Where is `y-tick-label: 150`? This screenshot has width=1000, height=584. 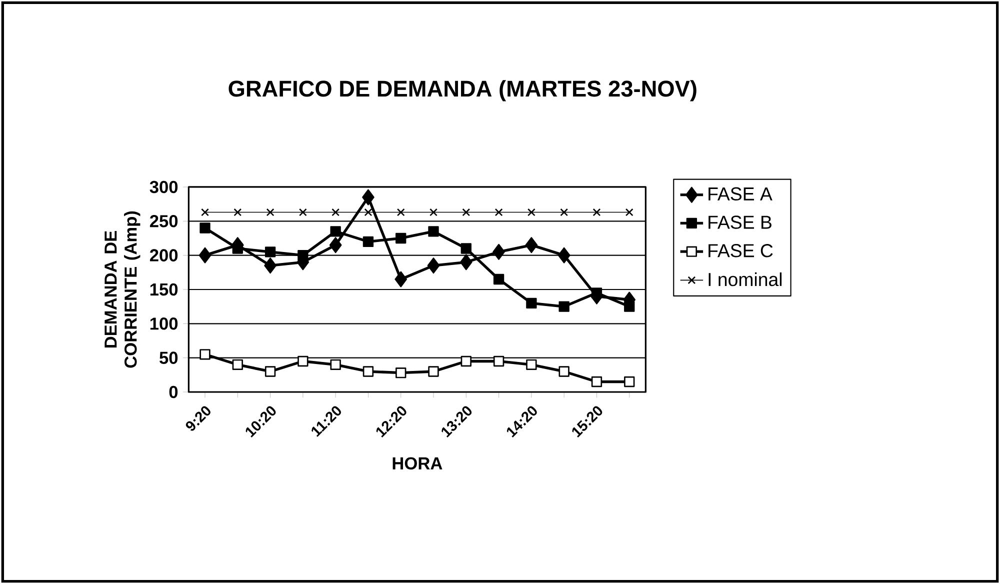
y-tick-label: 150 is located at coordinates (164, 289).